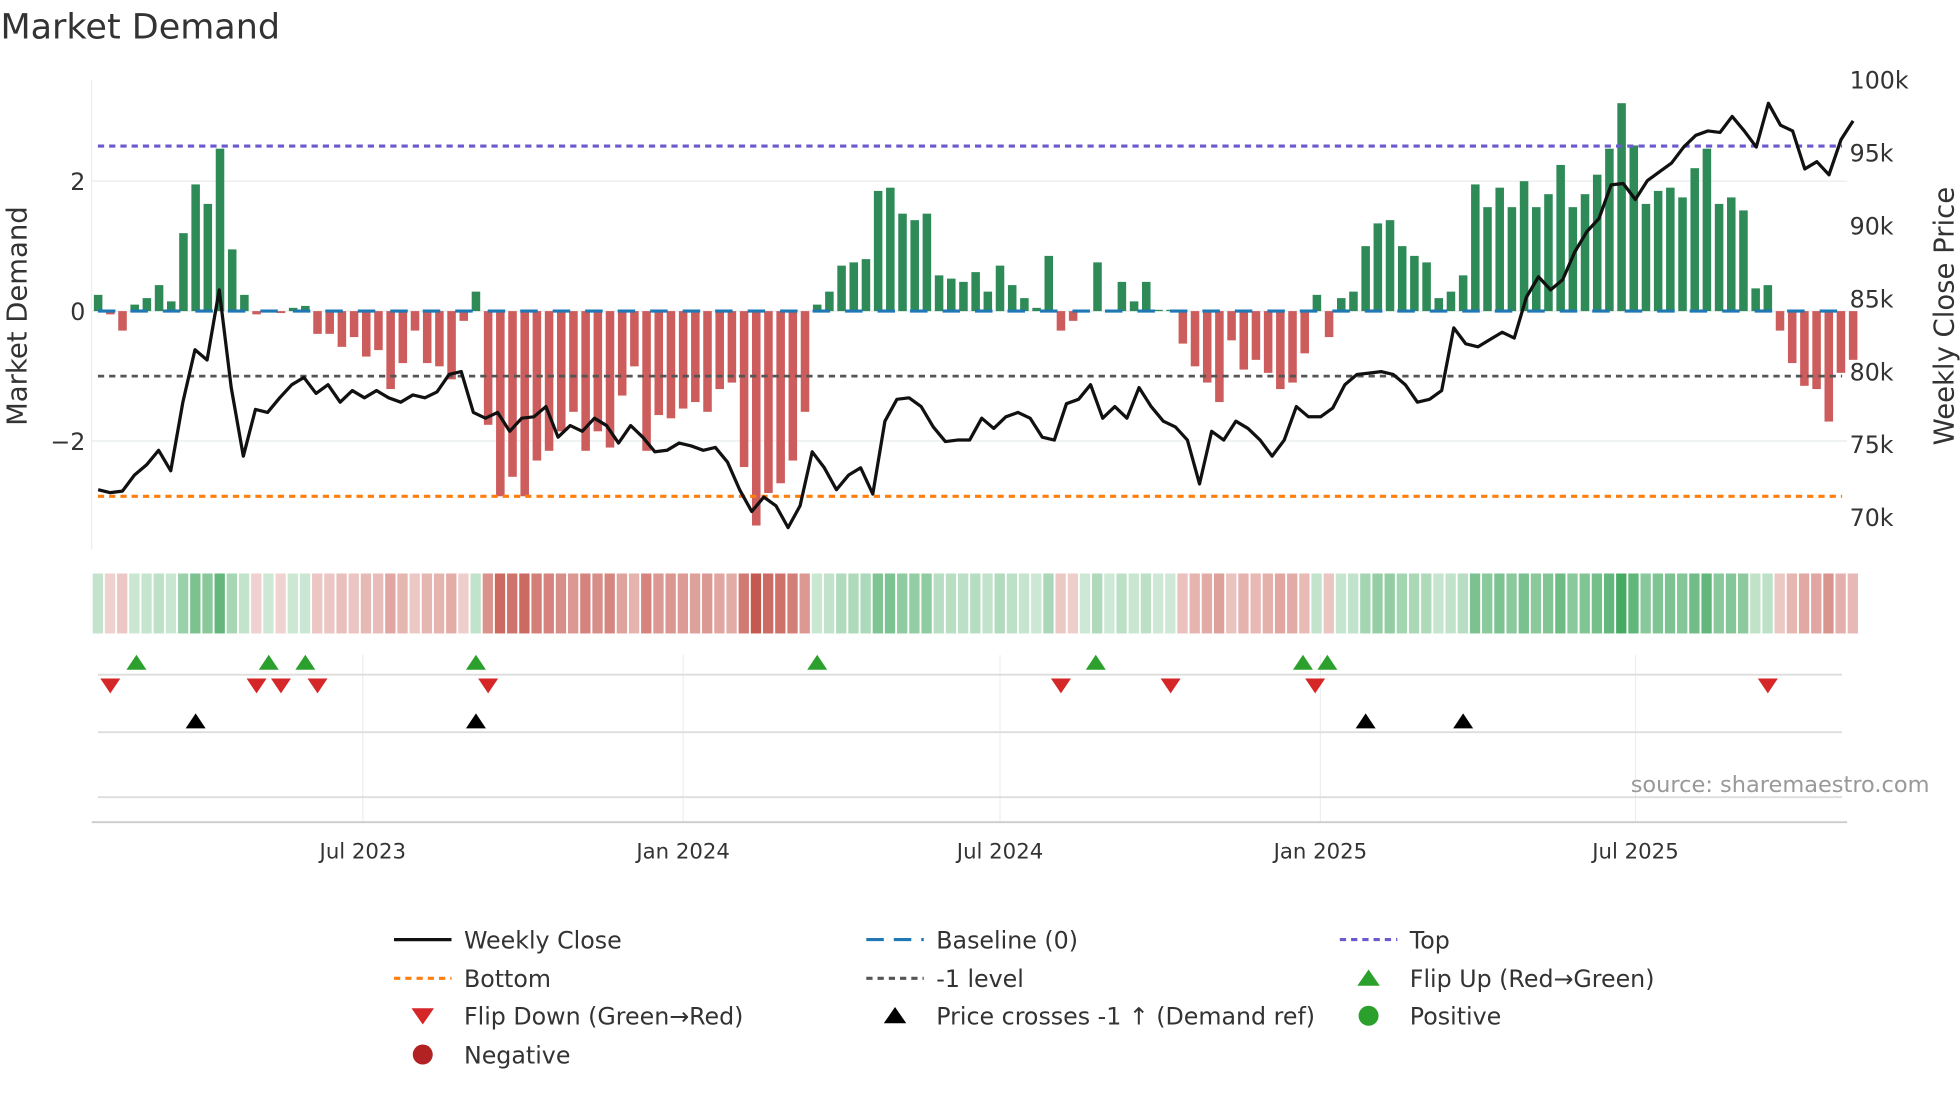 This screenshot has height=1102, width=1960. Describe the element at coordinates (999, 851) in the screenshot. I see `x-tick-label: Jul 2024` at that location.